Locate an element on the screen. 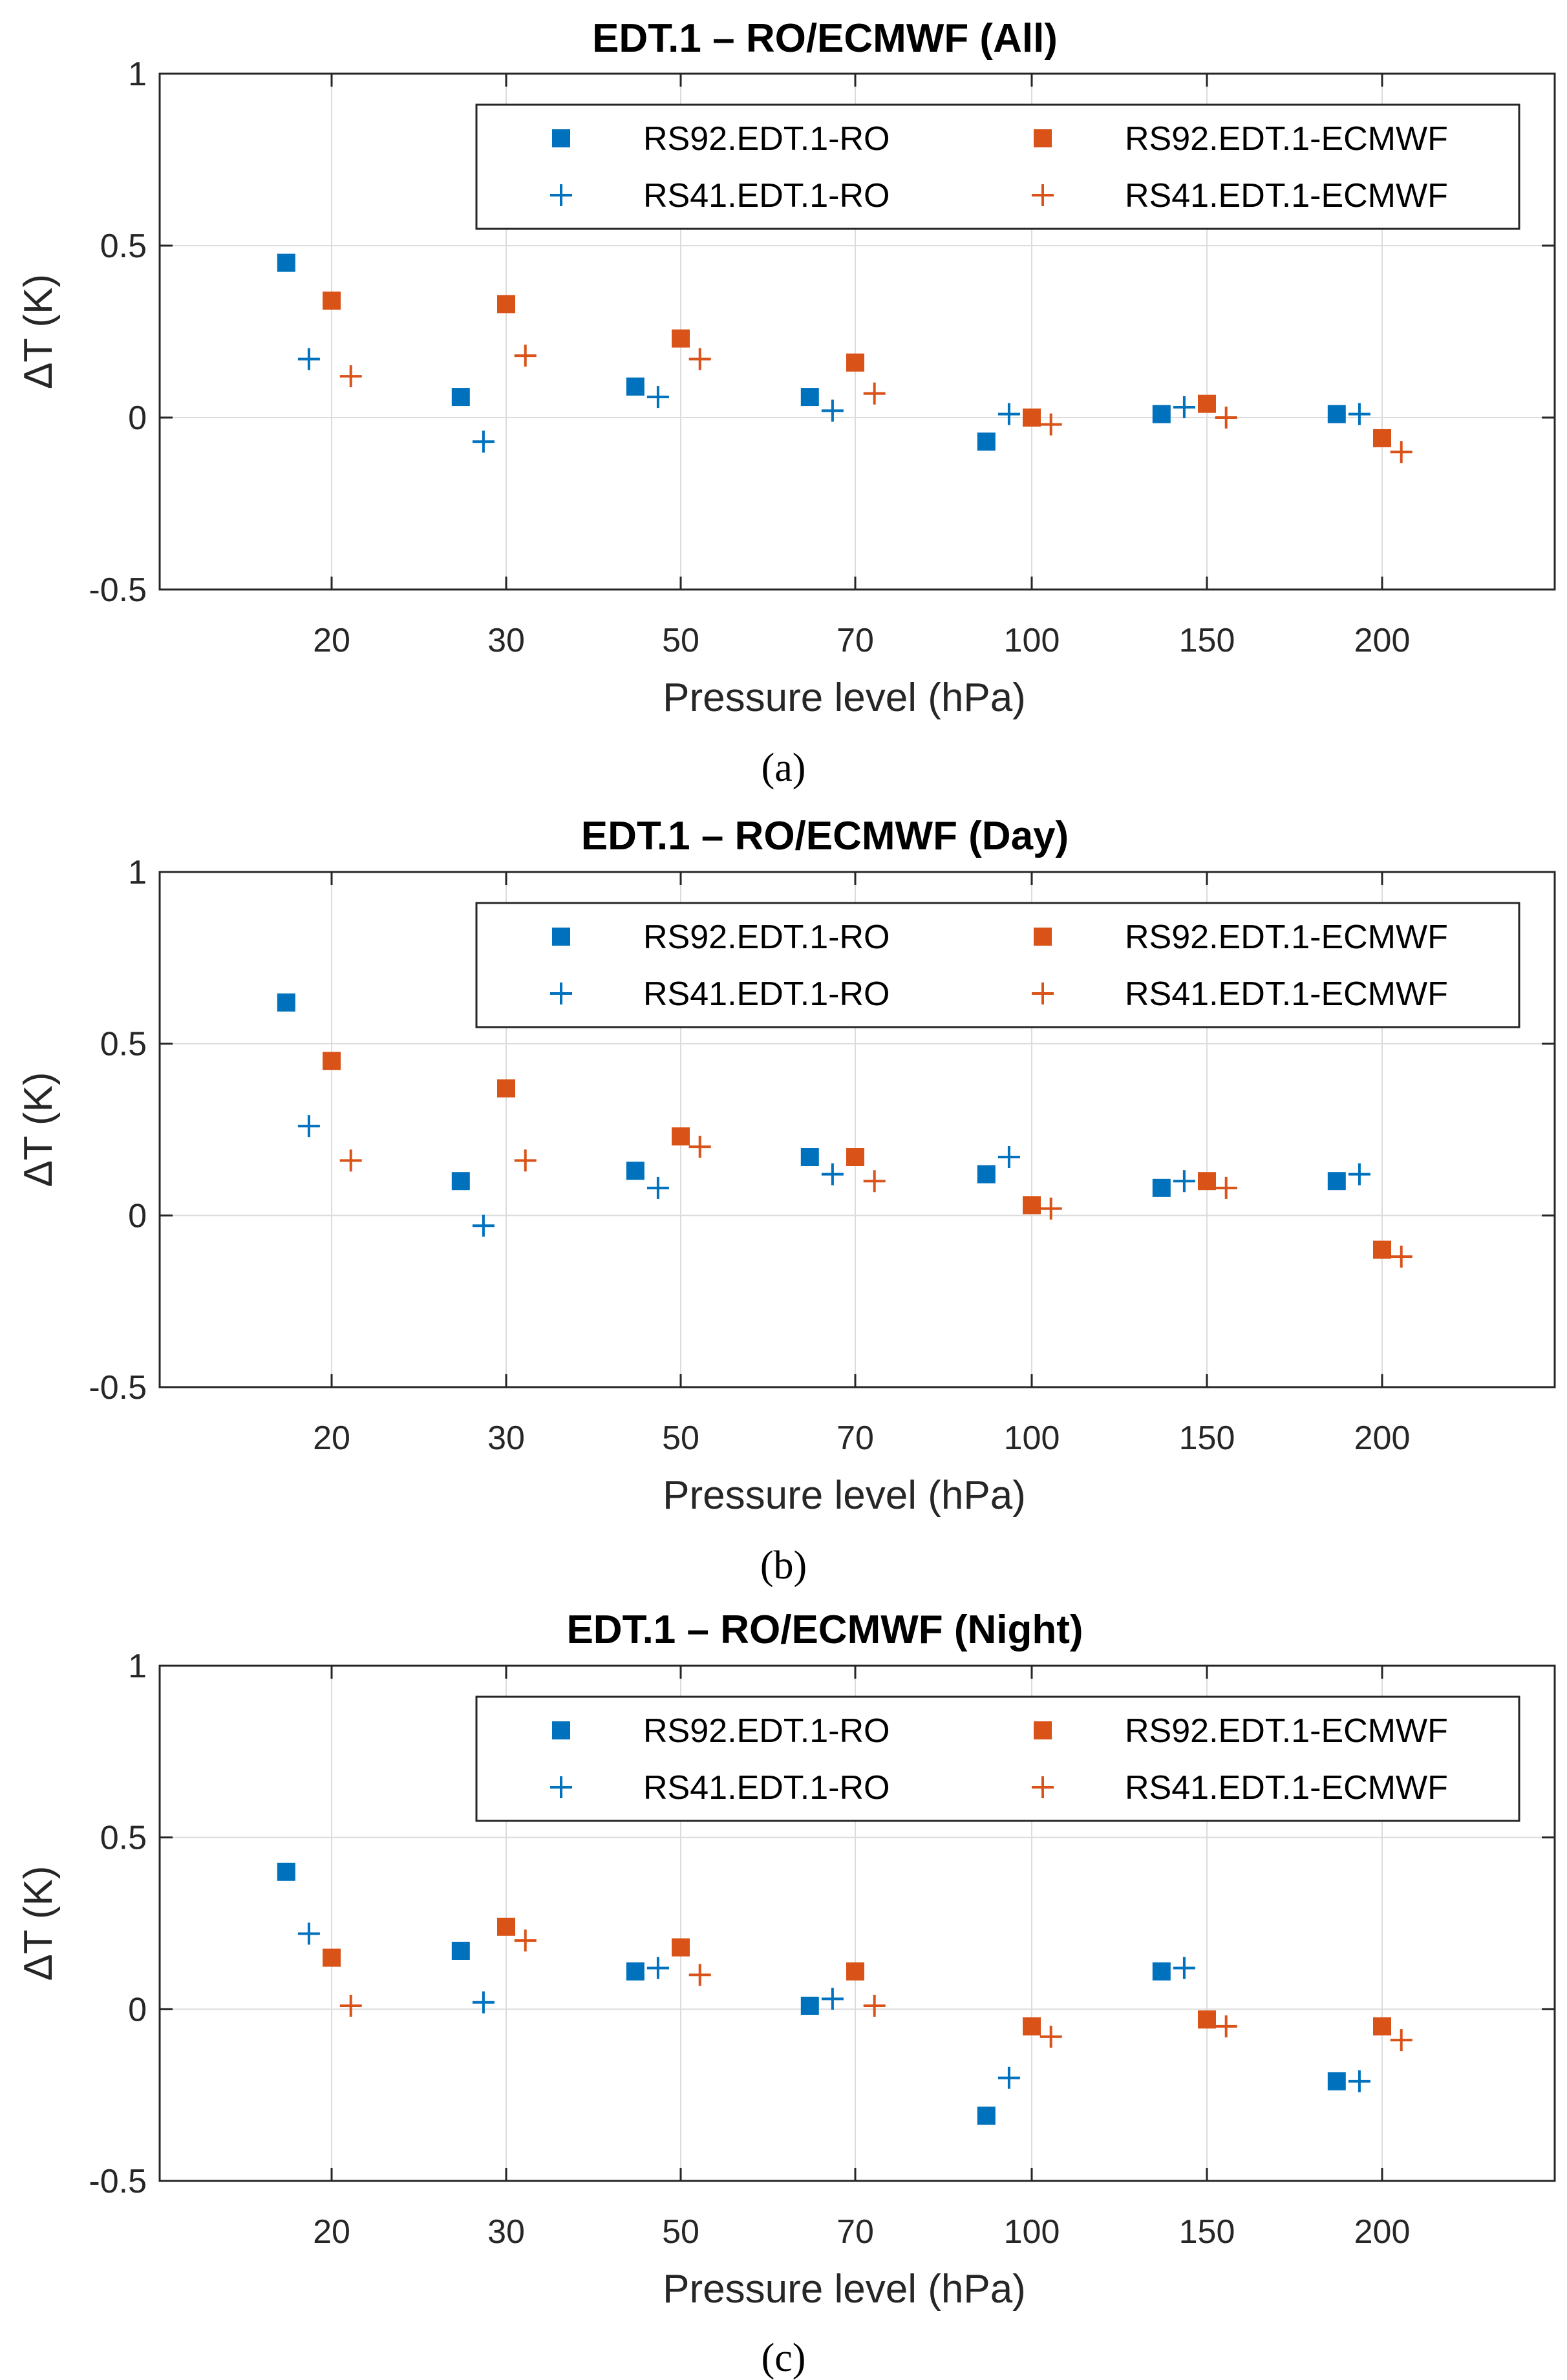 This screenshot has height=2380, width=1567. chart-title: EDT.1 – RO/ECMWF (Night) is located at coordinates (824, 1630).